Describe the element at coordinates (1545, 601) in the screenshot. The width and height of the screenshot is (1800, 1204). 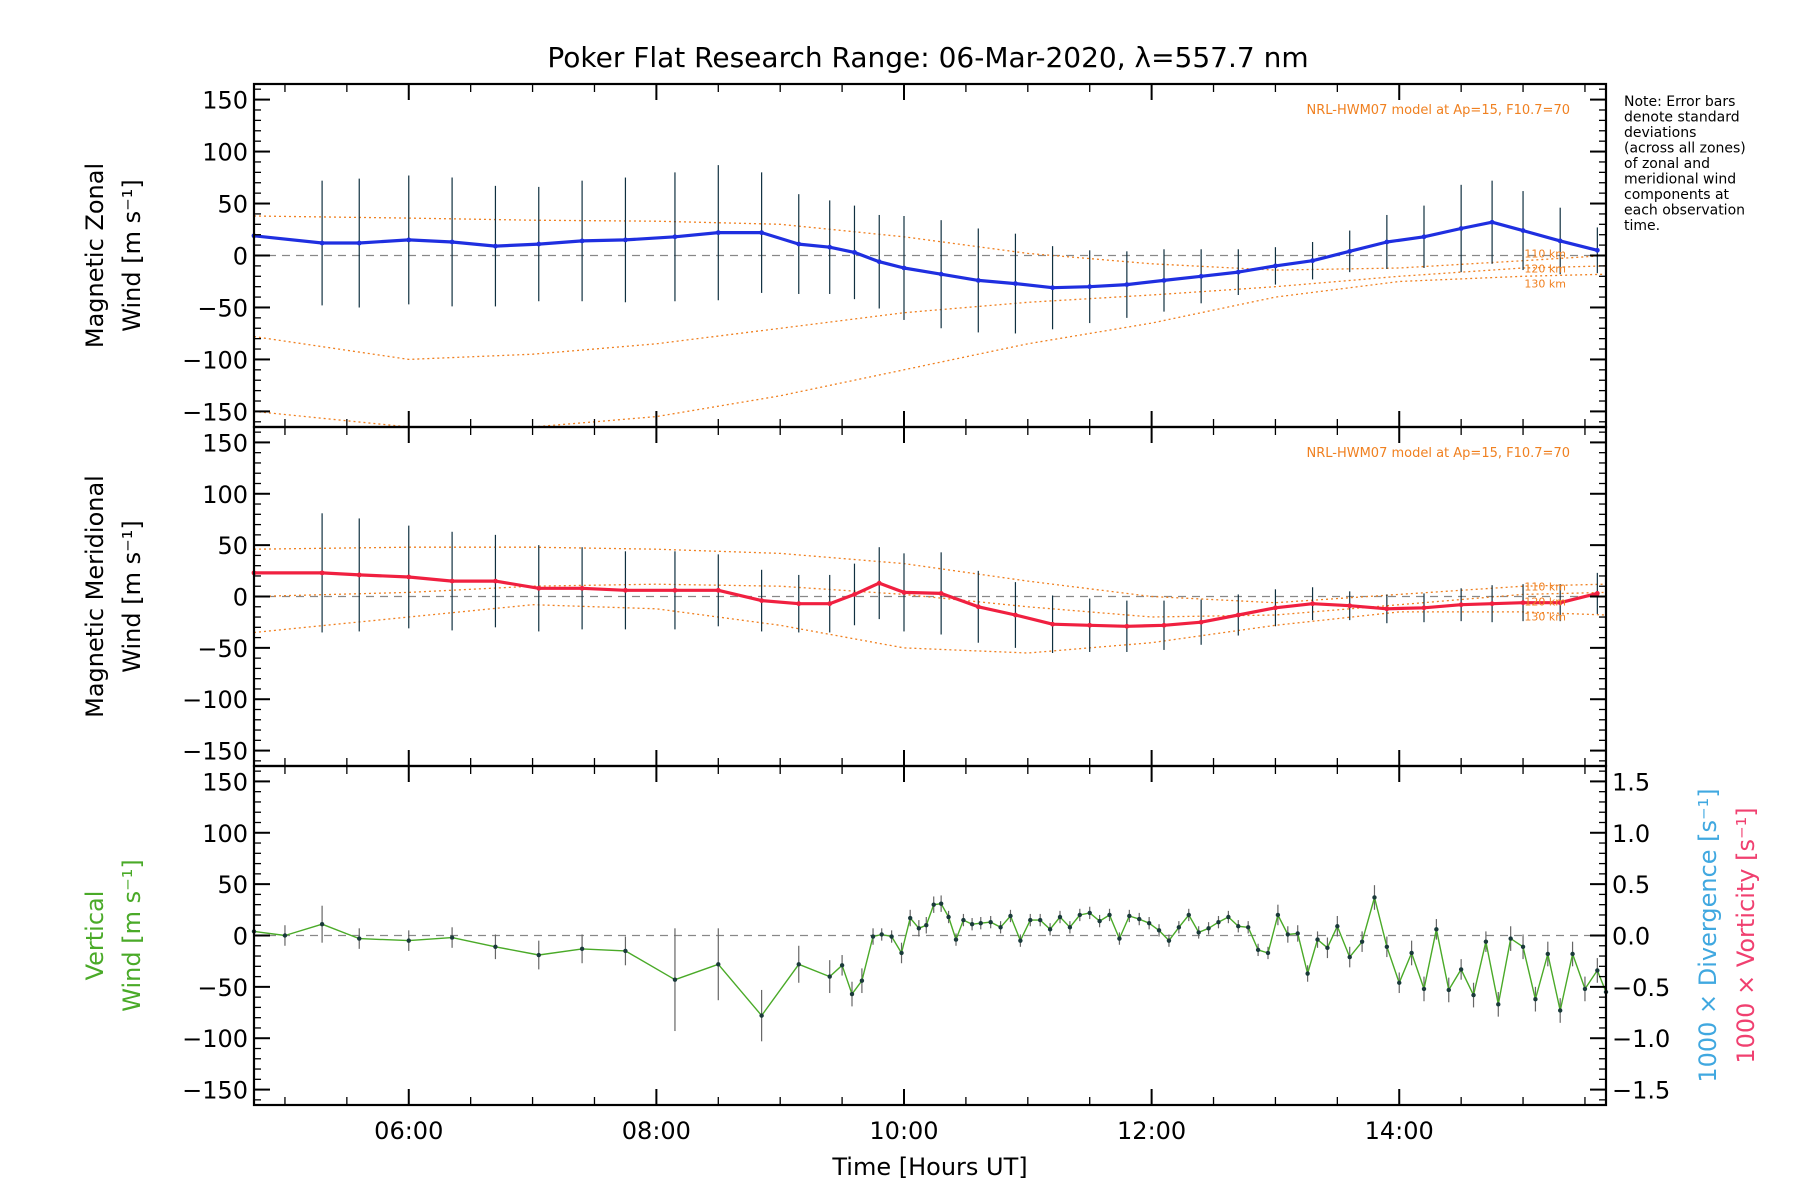
I see `altitude-label: 120 km` at that location.